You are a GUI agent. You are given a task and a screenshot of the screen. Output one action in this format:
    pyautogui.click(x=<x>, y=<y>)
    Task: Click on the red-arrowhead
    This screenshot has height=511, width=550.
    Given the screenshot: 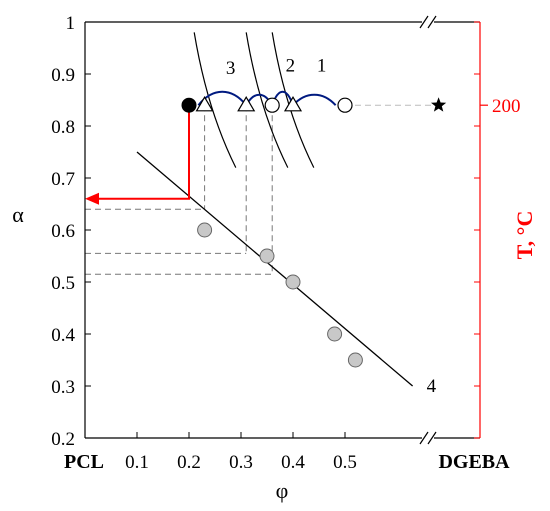 What is the action you would take?
    pyautogui.click(x=92, y=198)
    